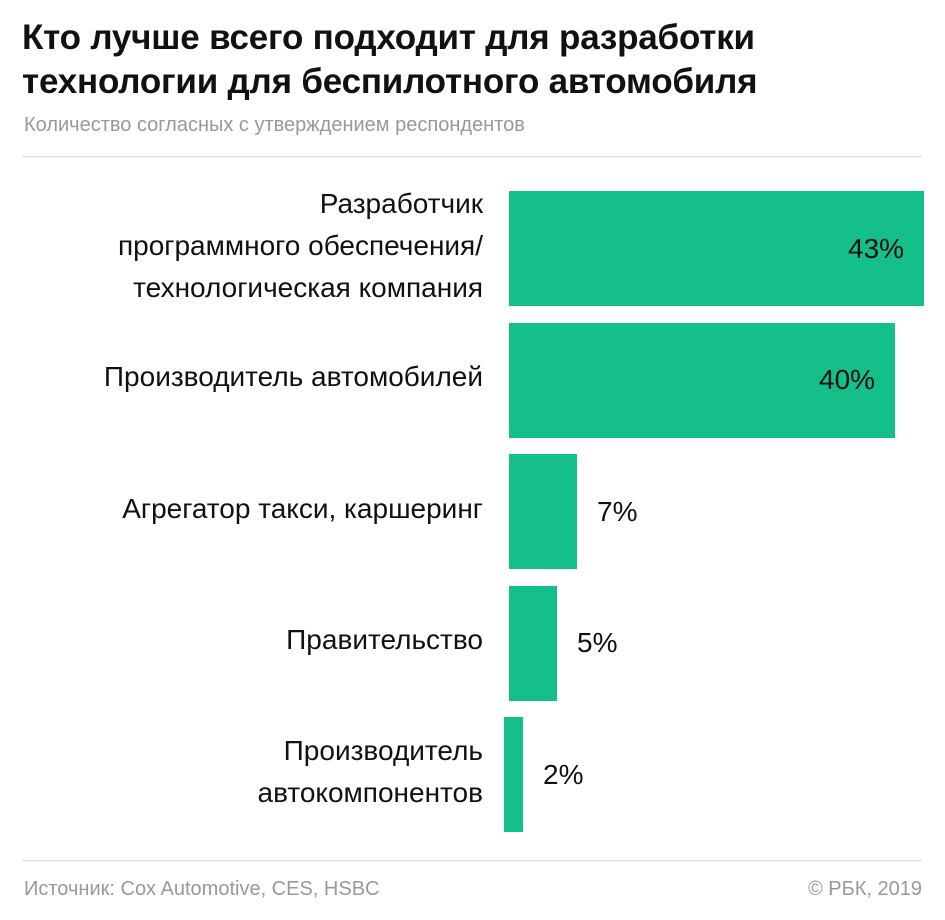 Image resolution: width=945 pixels, height=920 pixels. Describe the element at coordinates (597, 642) in the screenshot. I see `value-label: 5%` at that location.